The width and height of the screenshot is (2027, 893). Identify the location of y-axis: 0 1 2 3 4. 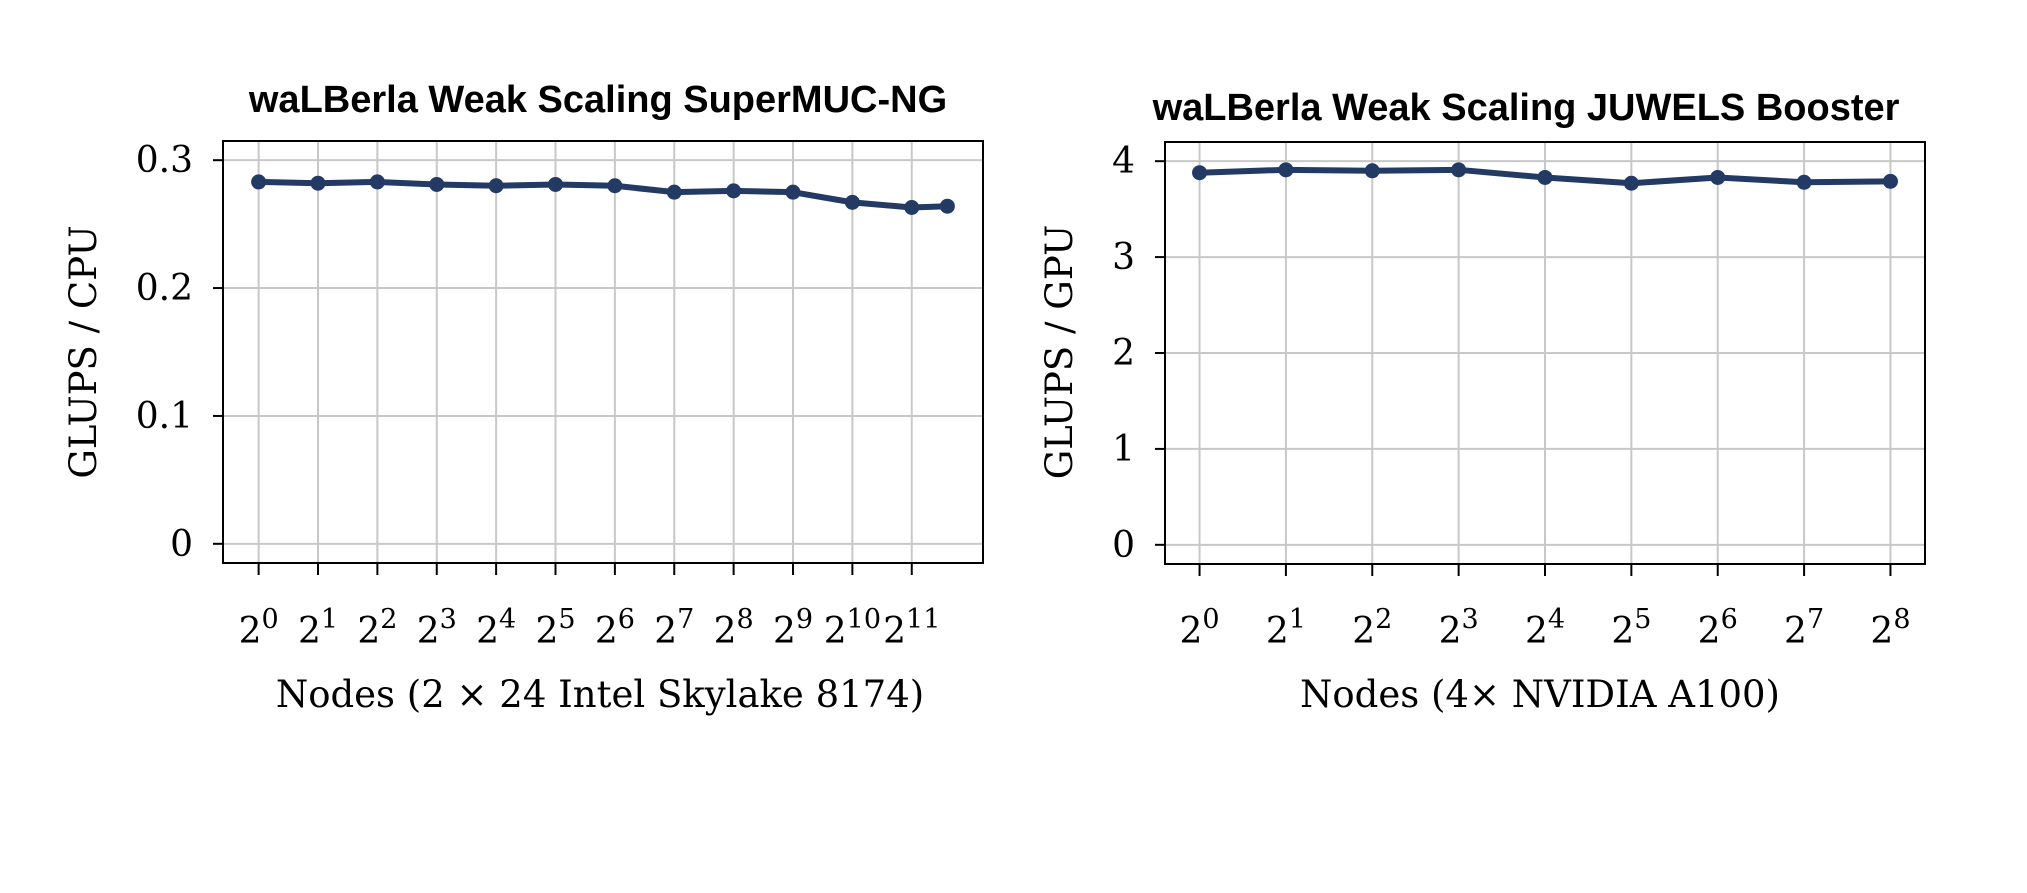
(1138, 353).